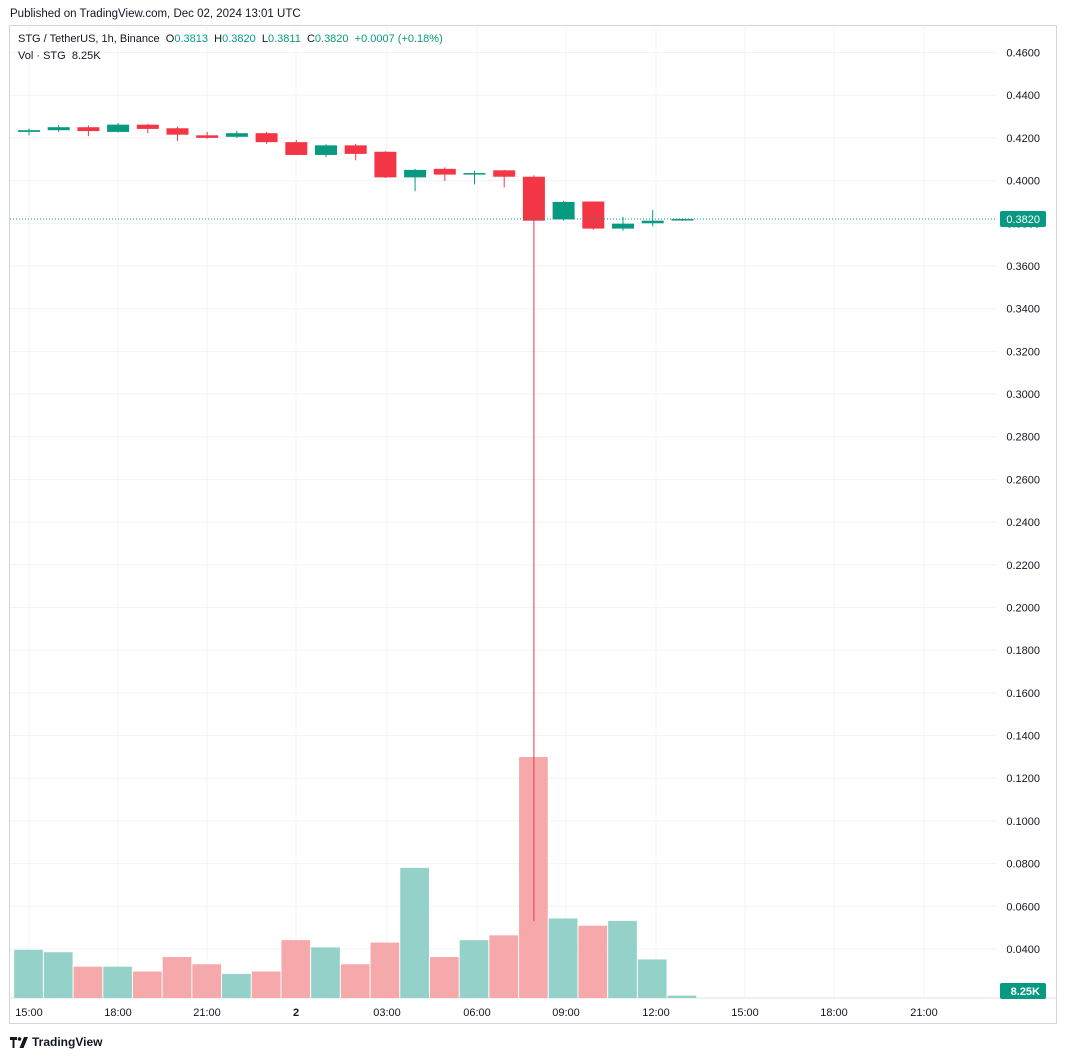 This screenshot has height=1060, width=1068. What do you see at coordinates (1023, 651) in the screenshot?
I see `price-tick-label: 0.1800` at bounding box center [1023, 651].